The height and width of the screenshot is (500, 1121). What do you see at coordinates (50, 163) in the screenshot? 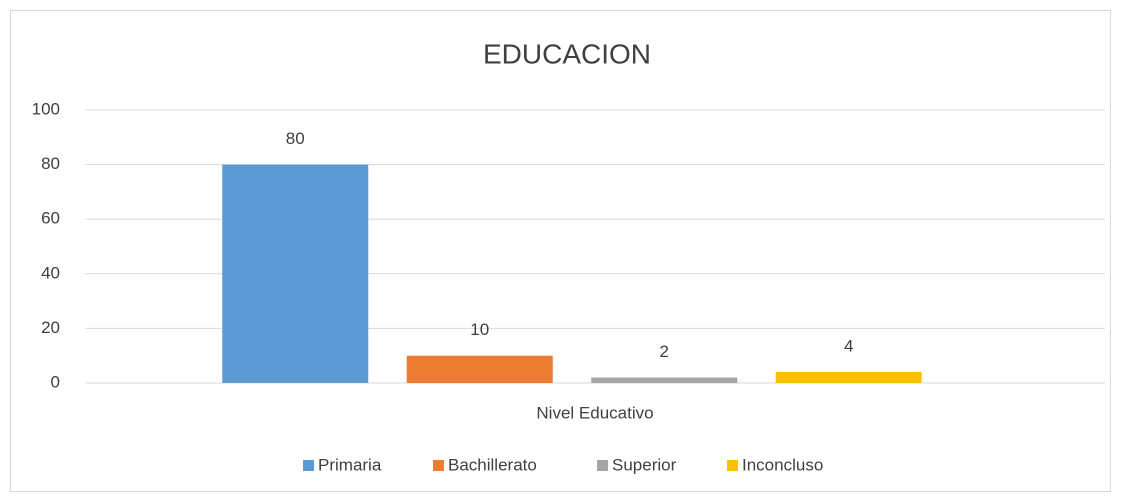
I see `y-tick-label: 80` at bounding box center [50, 163].